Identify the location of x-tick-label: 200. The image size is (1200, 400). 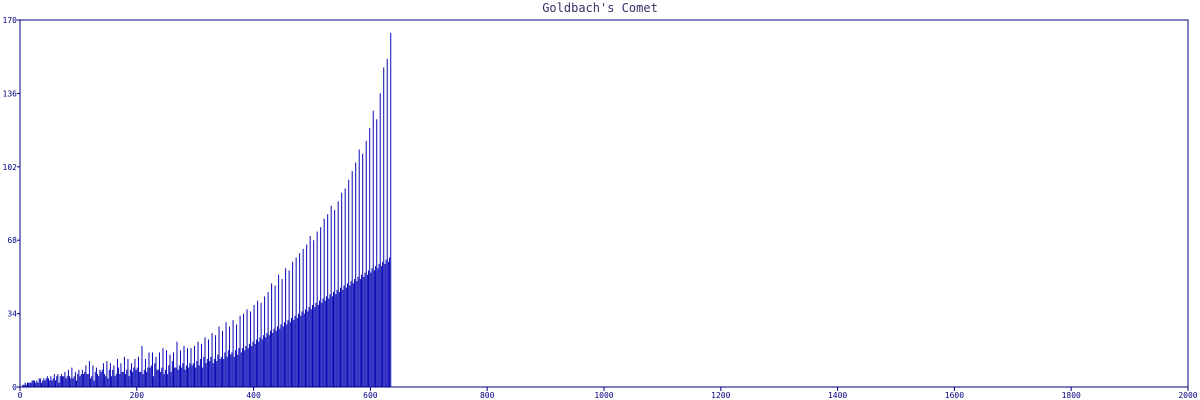
(137, 395).